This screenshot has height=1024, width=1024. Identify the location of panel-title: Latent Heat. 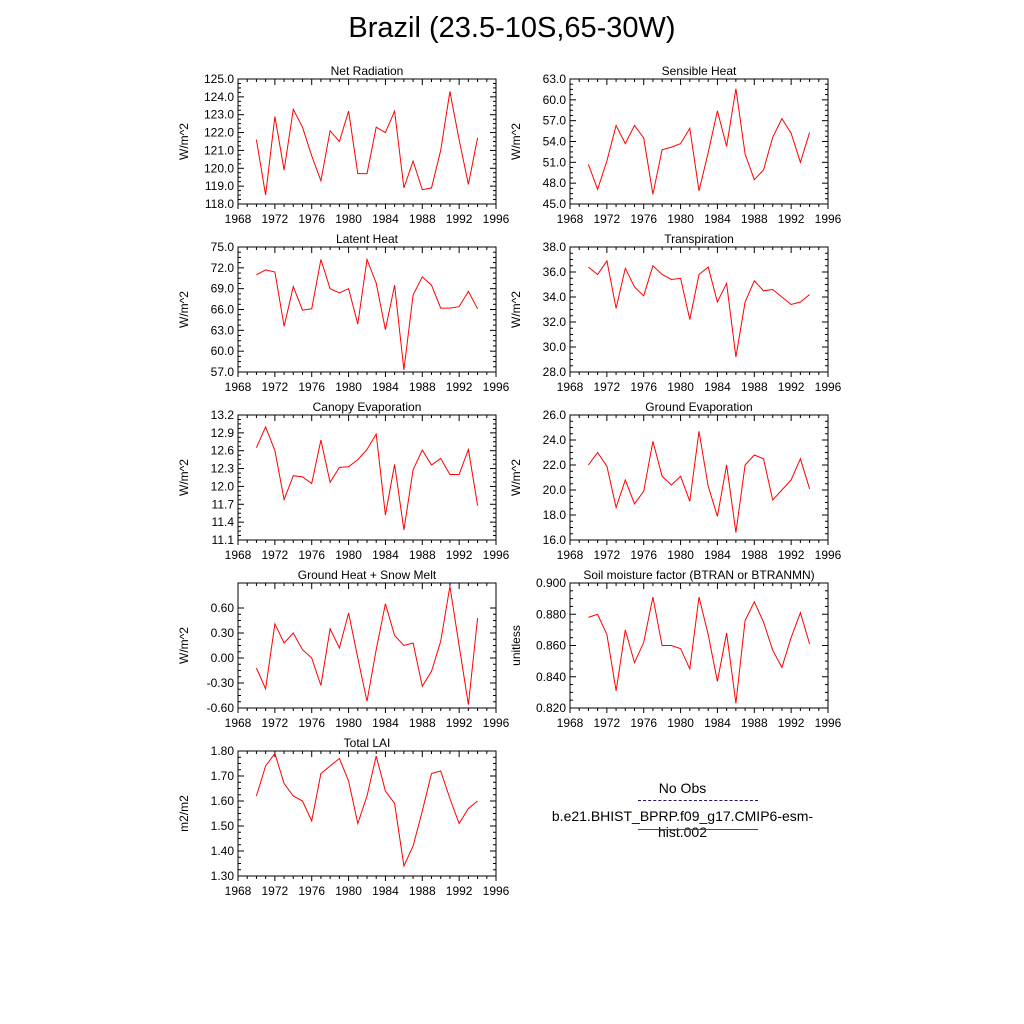
(367, 239).